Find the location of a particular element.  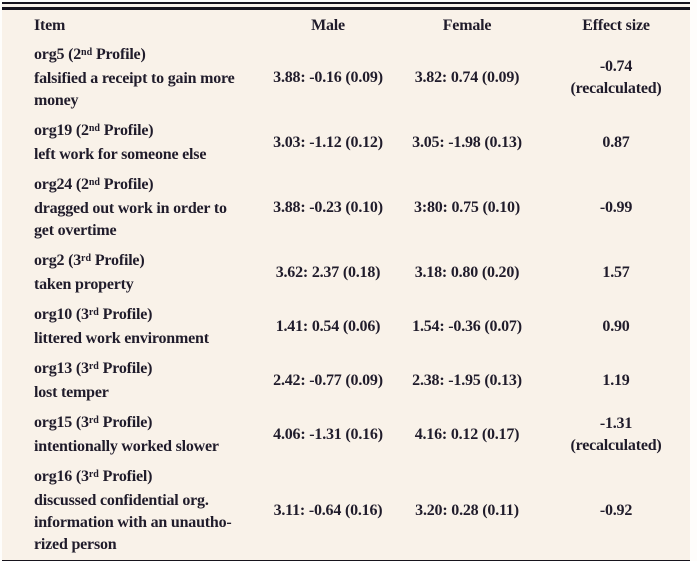

female-value: 3.05: -1.98 (0.13) is located at coordinates (467, 142).